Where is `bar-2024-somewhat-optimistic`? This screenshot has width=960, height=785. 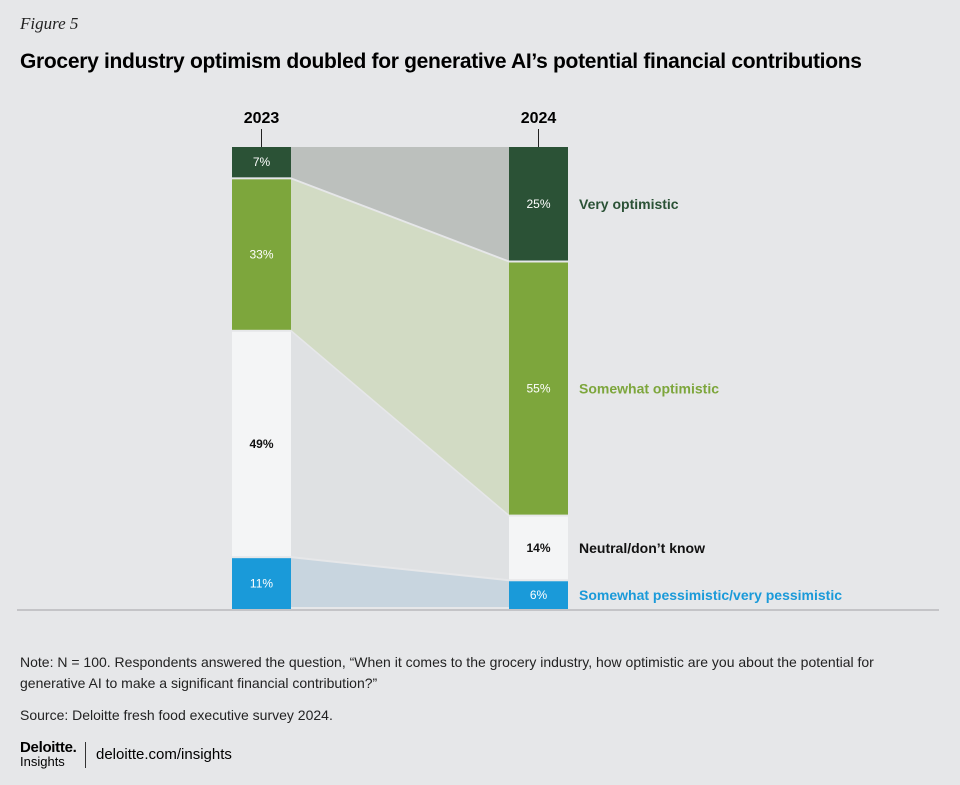
bar-2024-somewhat-optimistic is located at coordinates (538, 388).